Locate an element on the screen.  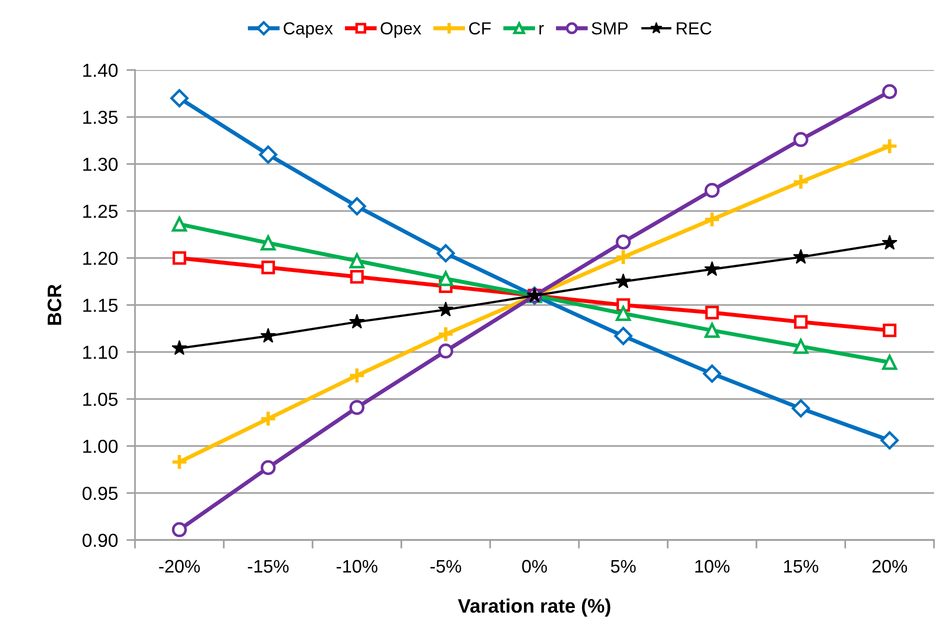
legend-label: CF is located at coordinates (480, 28).